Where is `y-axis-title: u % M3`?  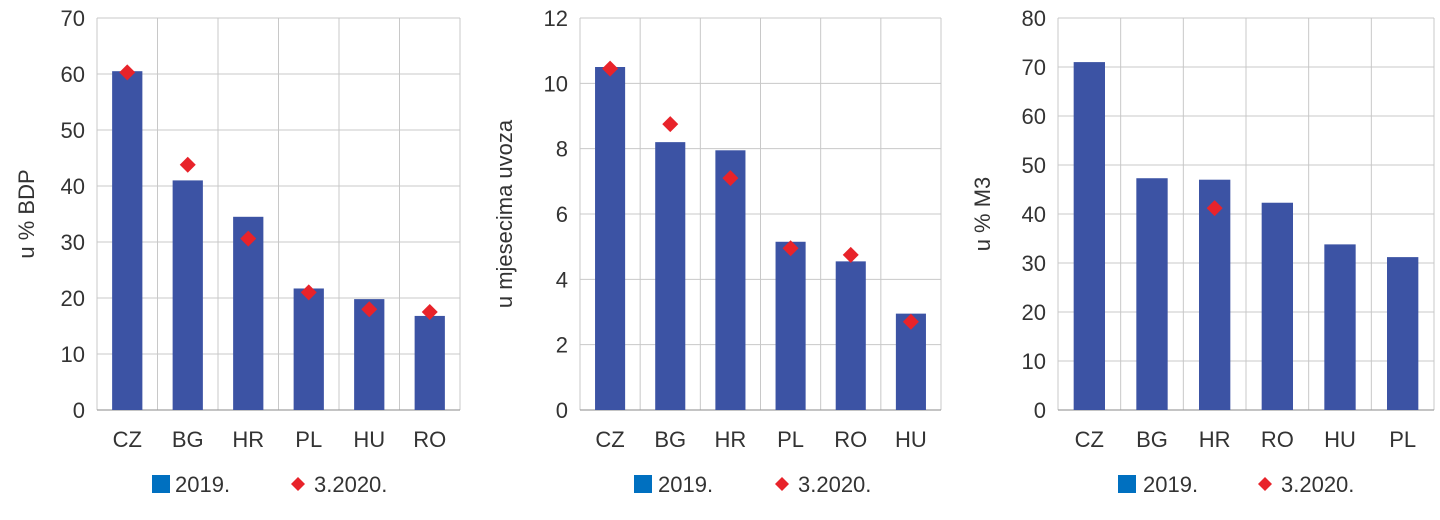 y-axis-title: u % M3 is located at coordinates (982, 214).